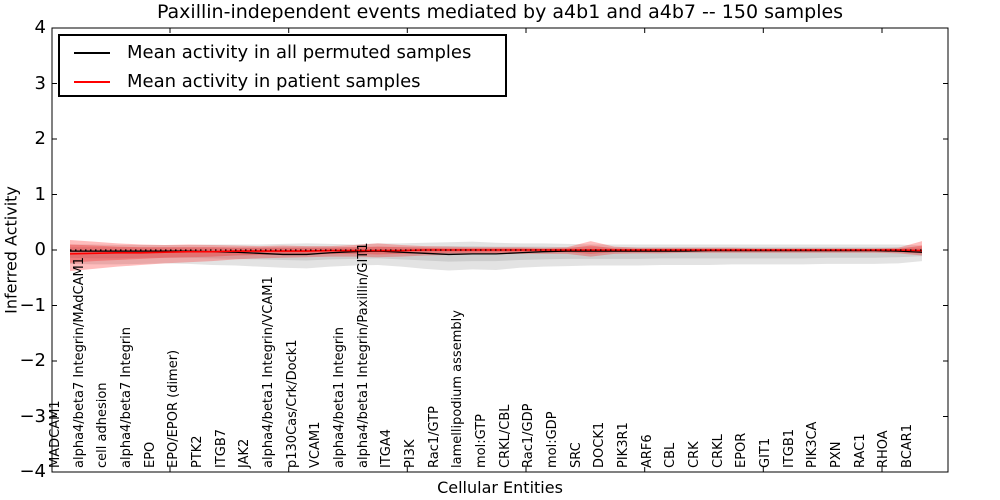 The width and height of the screenshot is (1000, 500). Describe the element at coordinates (907, 446) in the screenshot. I see `x-category-label: BCAR1` at that location.